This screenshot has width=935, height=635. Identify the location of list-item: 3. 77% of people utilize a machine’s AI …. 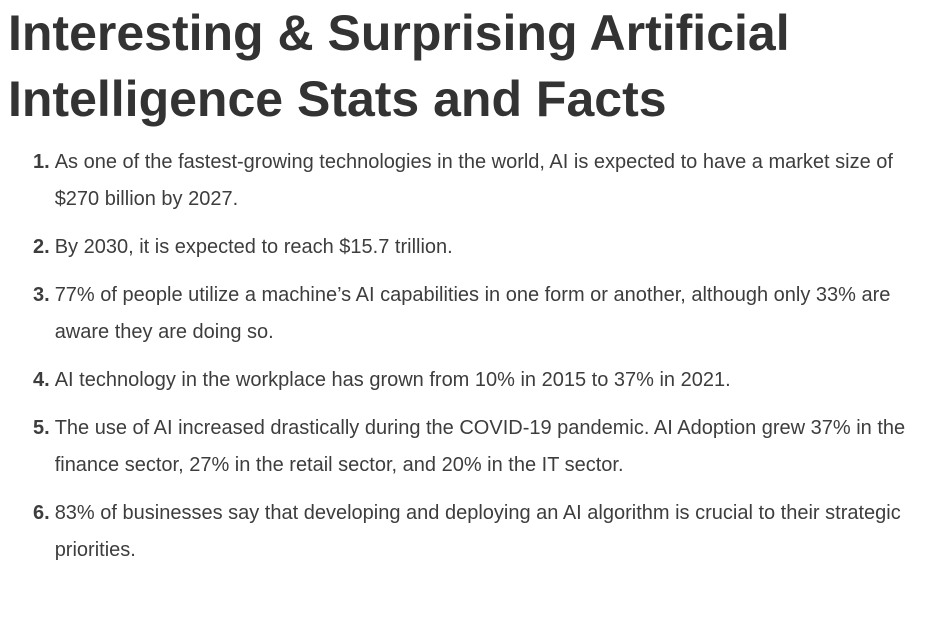
(479, 314).